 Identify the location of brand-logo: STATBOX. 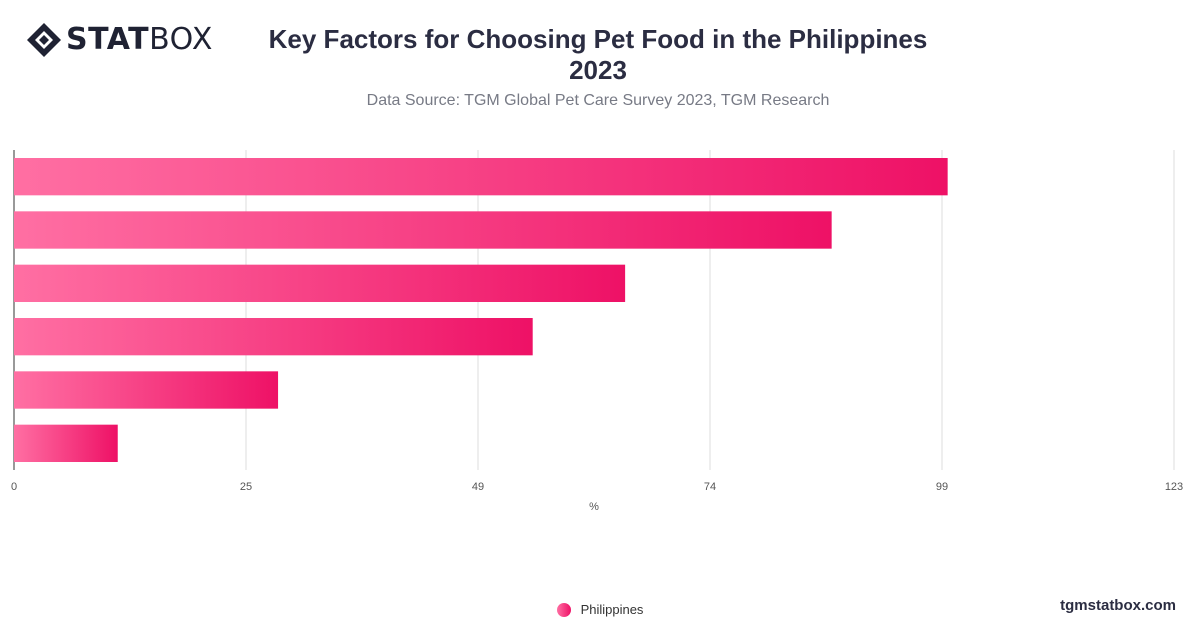
(119, 40).